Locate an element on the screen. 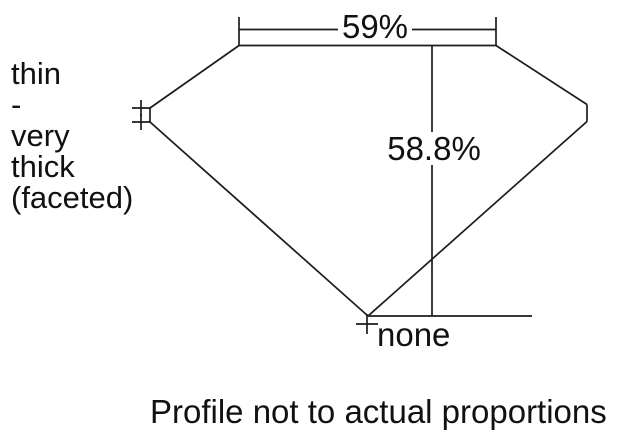 This screenshot has width=640, height=430. girdle-label-line-5: (faceted) is located at coordinates (72, 197).